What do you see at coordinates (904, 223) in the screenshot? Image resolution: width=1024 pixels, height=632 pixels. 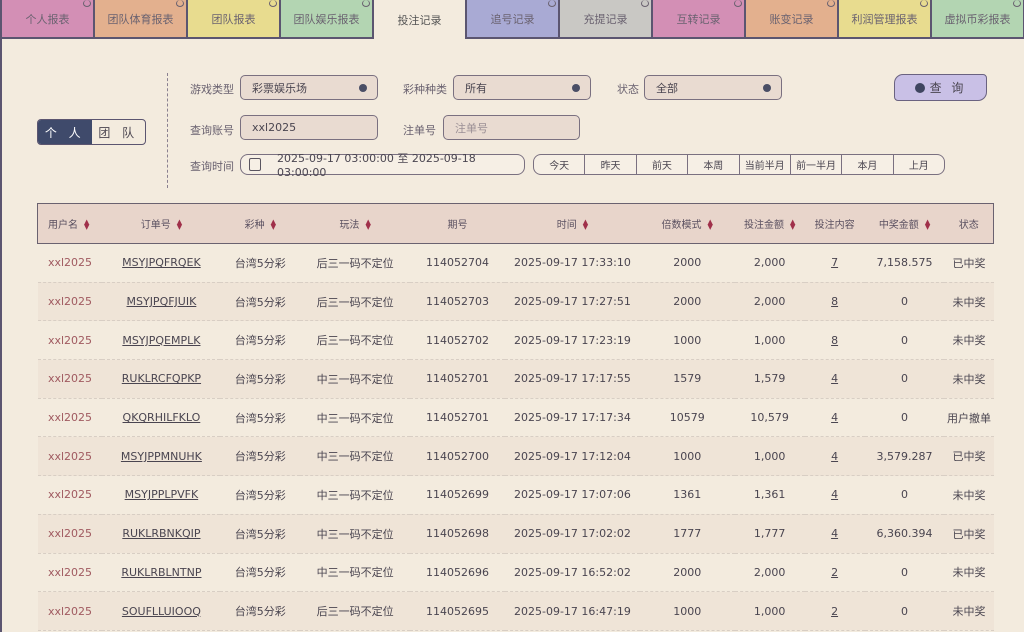 I see `column-header: 中奖金额 ▲ ▼` at bounding box center [904, 223].